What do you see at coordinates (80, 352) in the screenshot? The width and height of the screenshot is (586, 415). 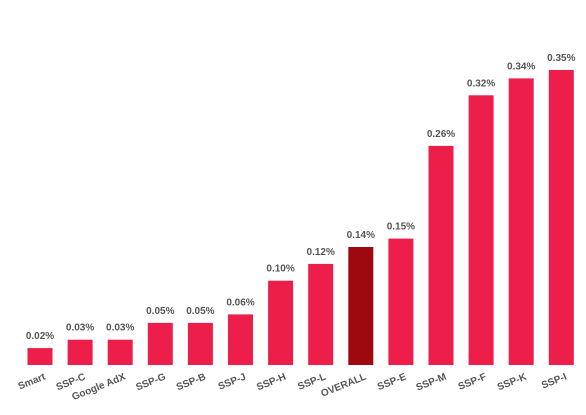 I see `bar-ssp-c` at bounding box center [80, 352].